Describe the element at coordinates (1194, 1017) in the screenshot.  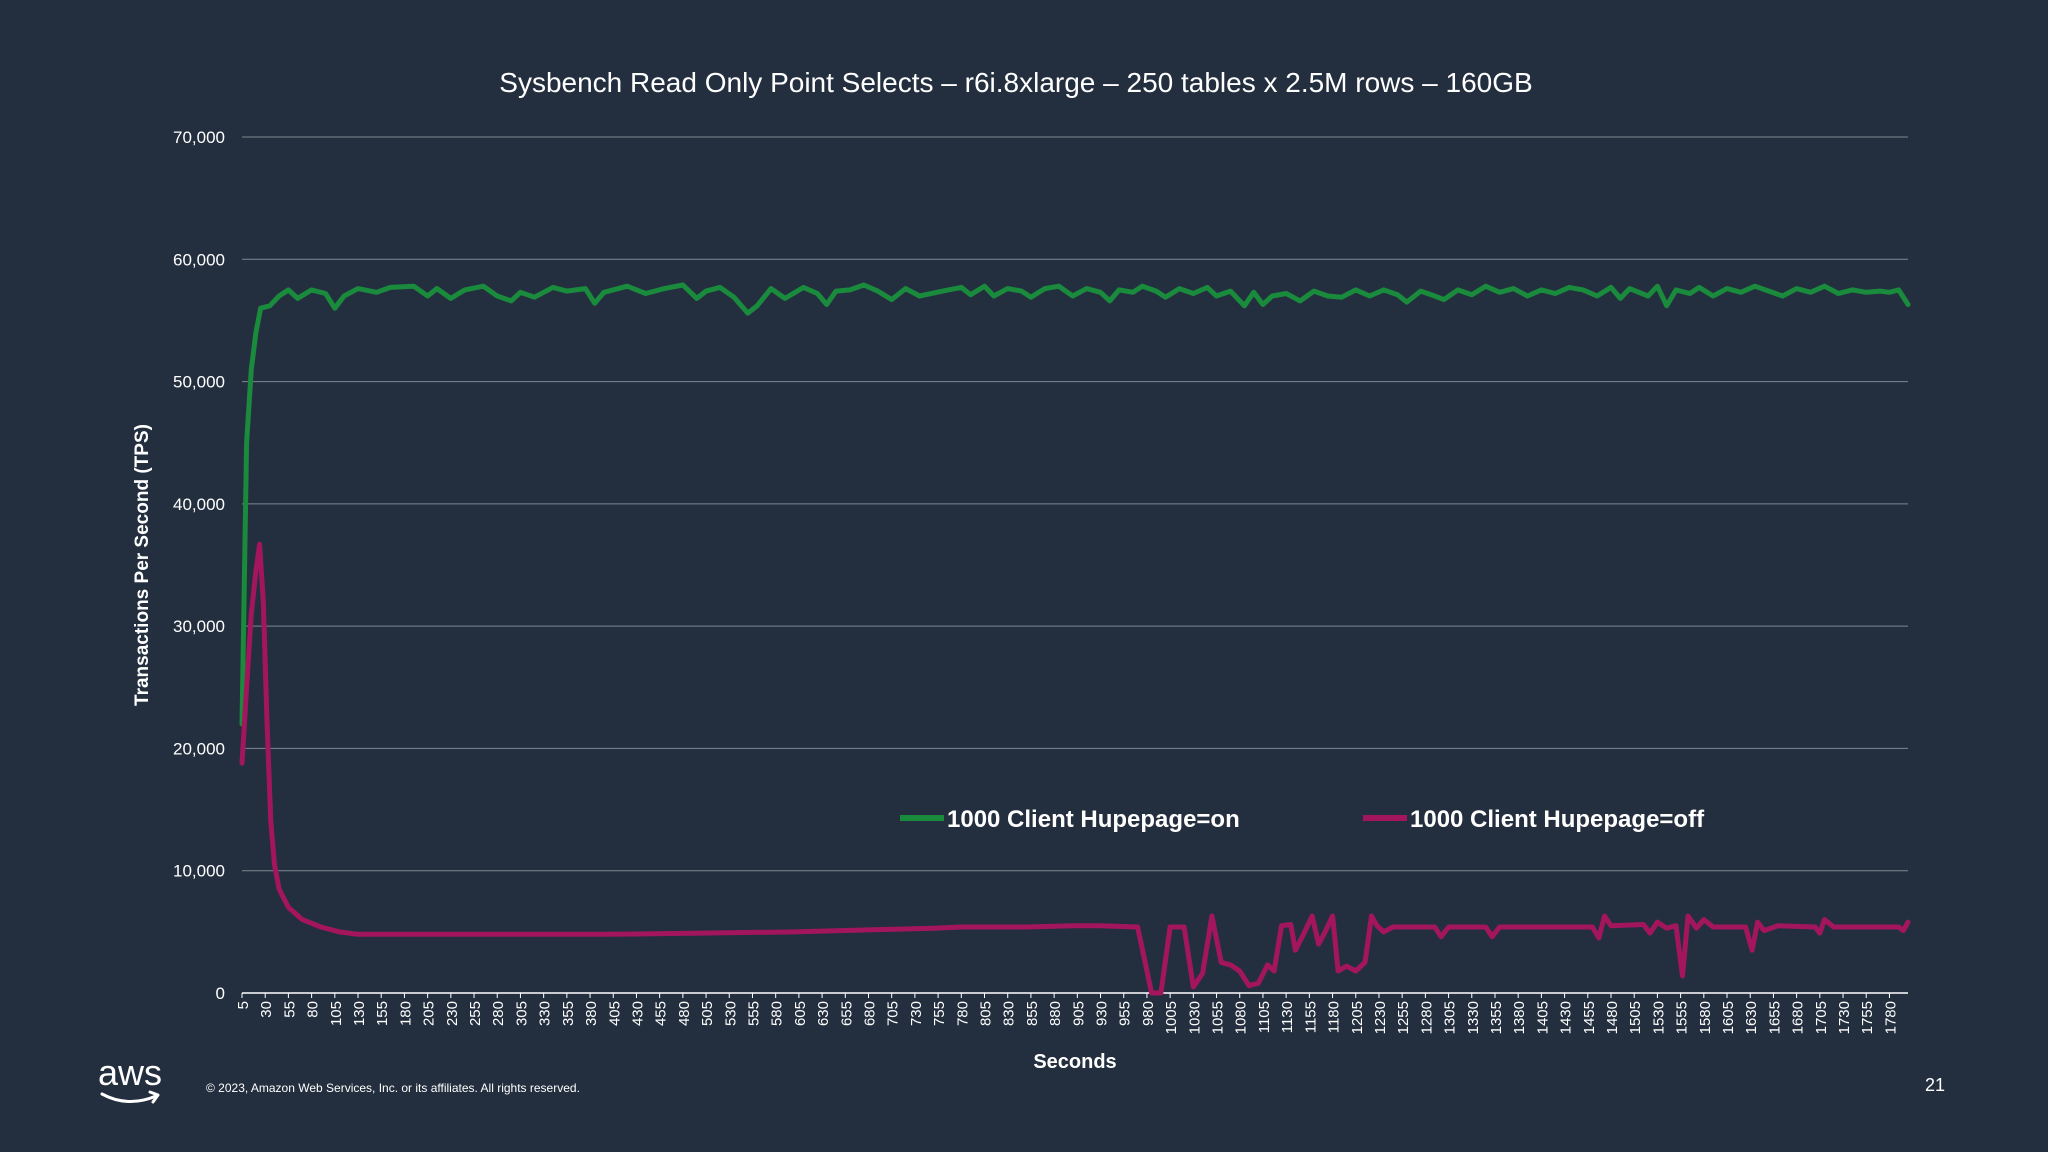
I see `x-tick-label: 1030` at that location.